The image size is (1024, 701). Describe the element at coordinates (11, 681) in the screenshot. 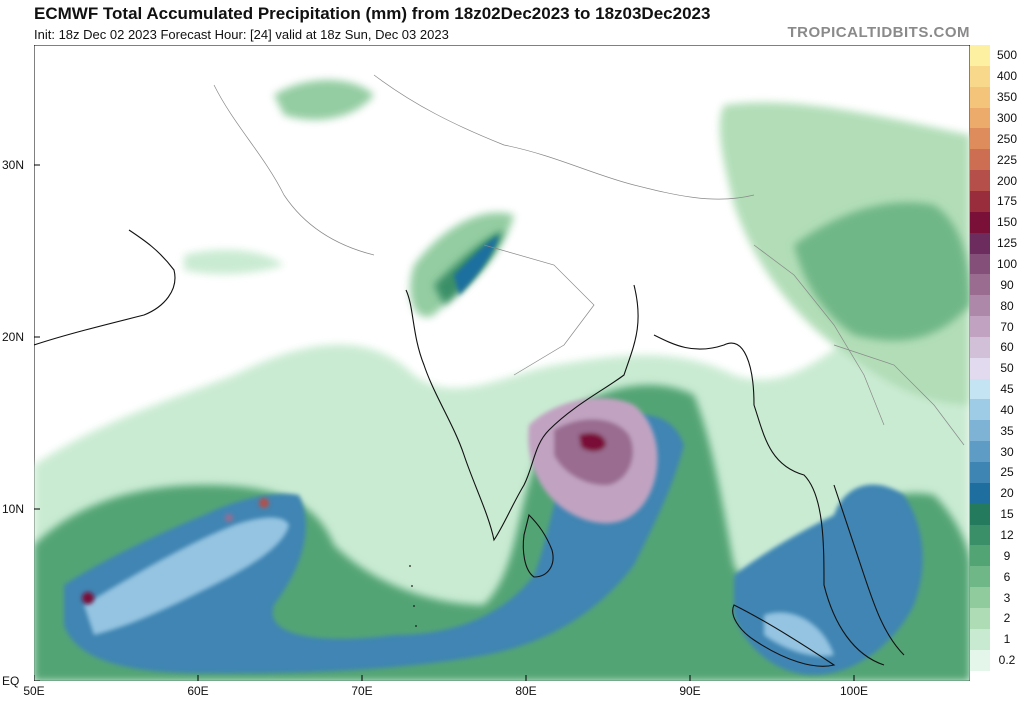

I see `lat-label-eq: EQ` at that location.